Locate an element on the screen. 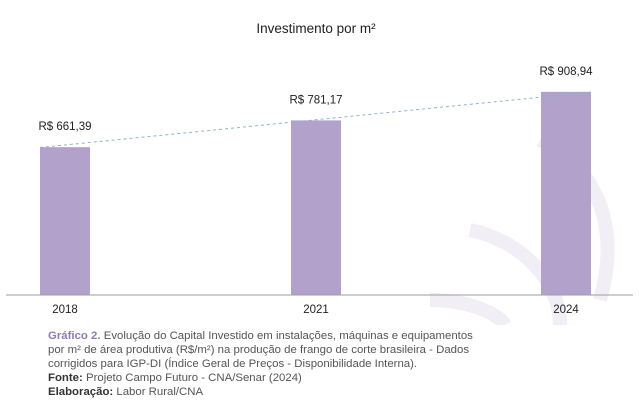 The image size is (639, 413). data-label-2021: R$ 781,17 is located at coordinates (315, 100).